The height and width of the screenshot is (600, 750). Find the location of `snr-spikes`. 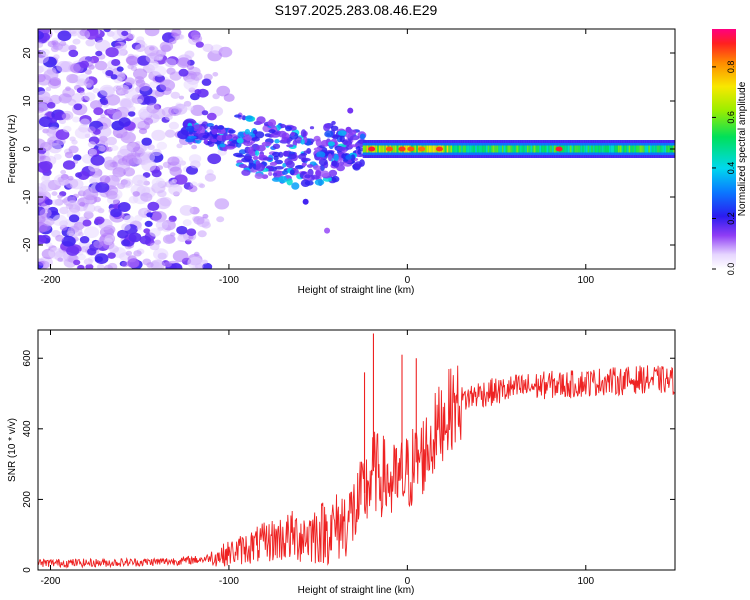

snr-spikes is located at coordinates (390, 413).